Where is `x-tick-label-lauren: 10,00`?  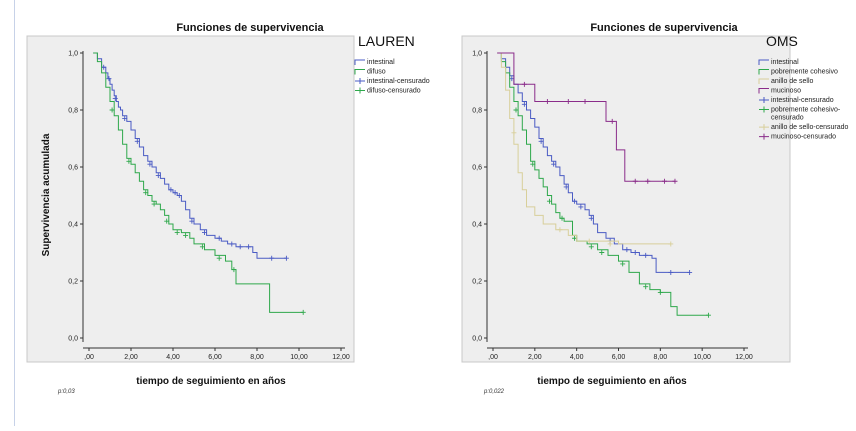 x-tick-label-lauren: 10,00 is located at coordinates (299, 357).